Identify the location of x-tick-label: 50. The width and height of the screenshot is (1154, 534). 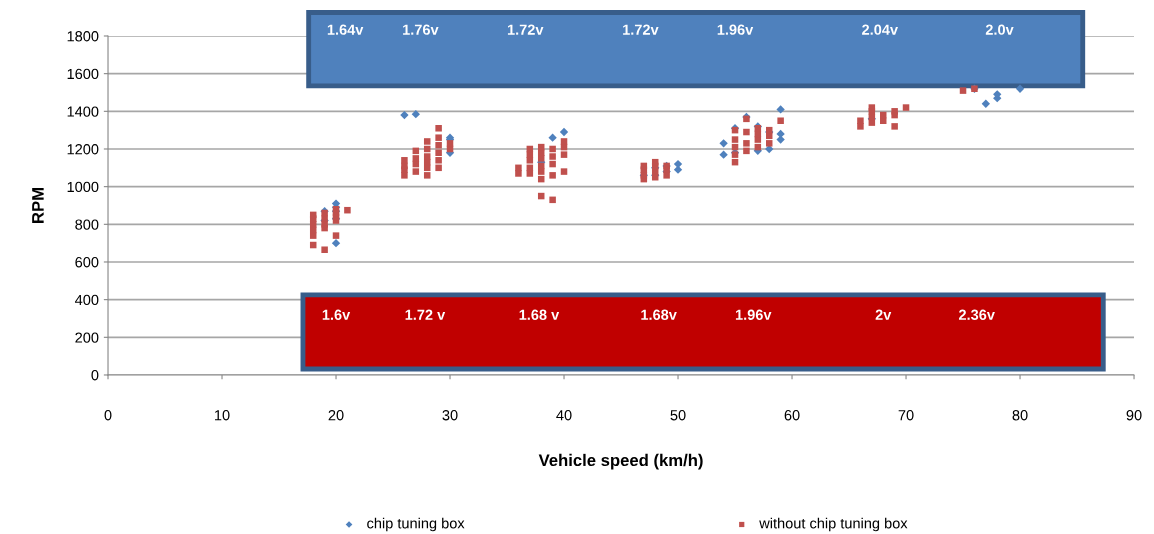
(678, 415).